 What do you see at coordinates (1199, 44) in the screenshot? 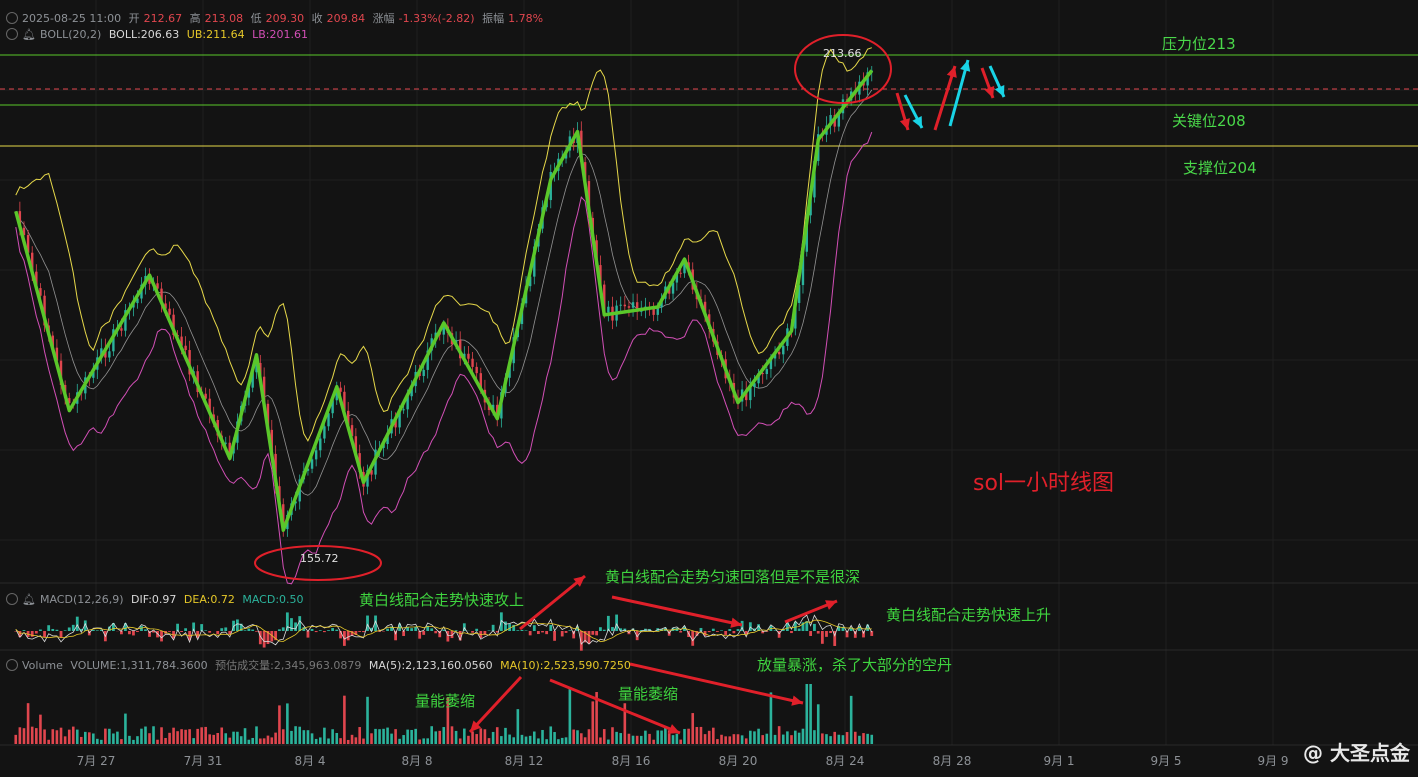
I see `resistance-label: 压力位213` at bounding box center [1199, 44].